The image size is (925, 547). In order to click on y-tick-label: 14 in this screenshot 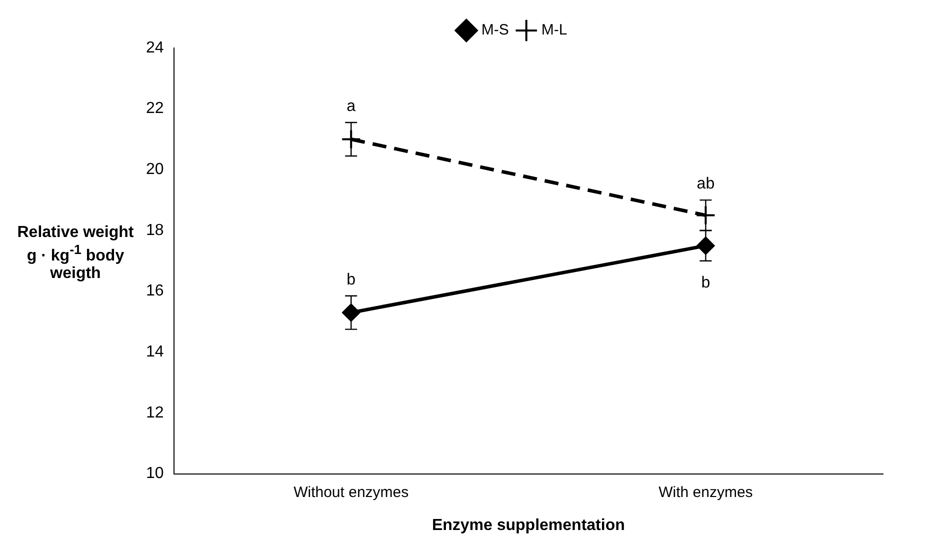, I will do `click(155, 352)`.